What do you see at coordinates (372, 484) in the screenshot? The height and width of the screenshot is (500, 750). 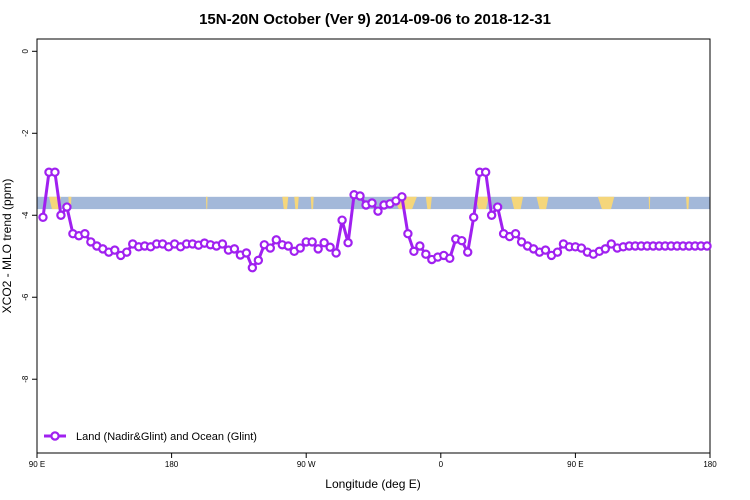 I see `x-axis-label: Longitude (deg E)` at bounding box center [372, 484].